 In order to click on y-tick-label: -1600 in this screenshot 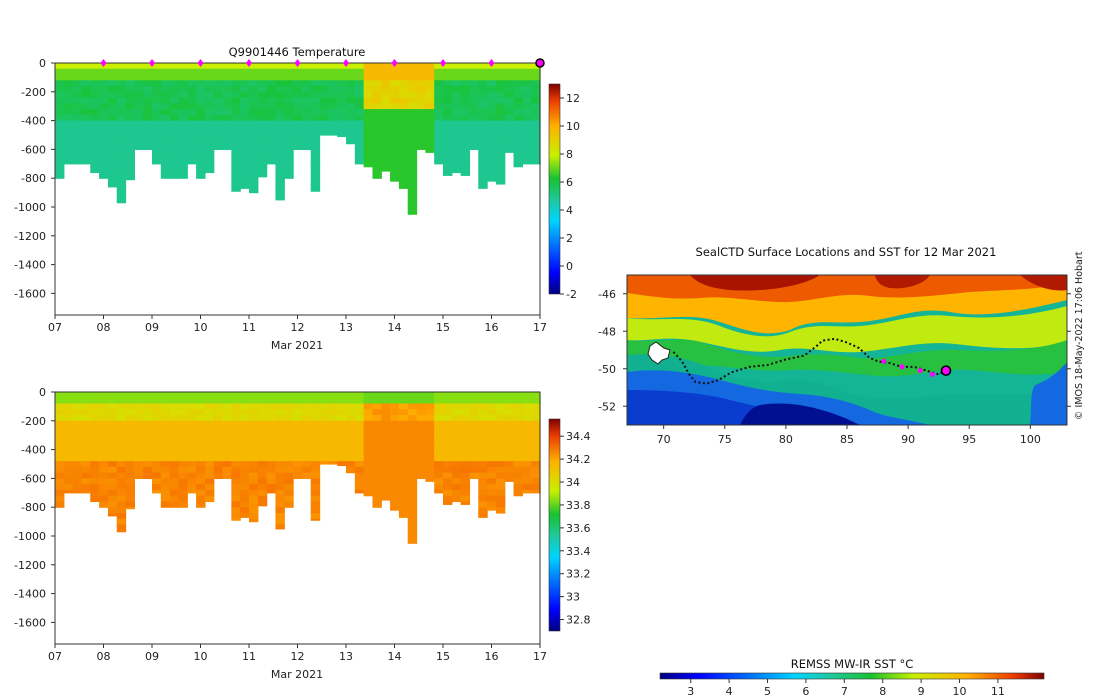, I will do `click(30, 622)`.